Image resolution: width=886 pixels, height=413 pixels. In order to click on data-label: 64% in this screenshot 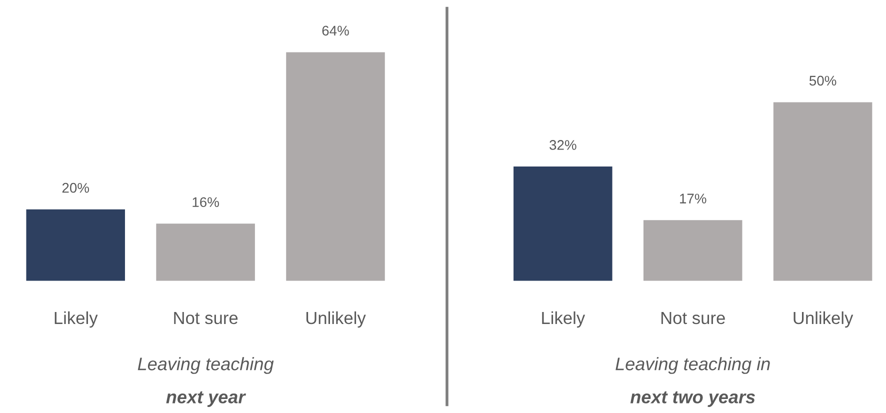, I will do `click(335, 31)`.